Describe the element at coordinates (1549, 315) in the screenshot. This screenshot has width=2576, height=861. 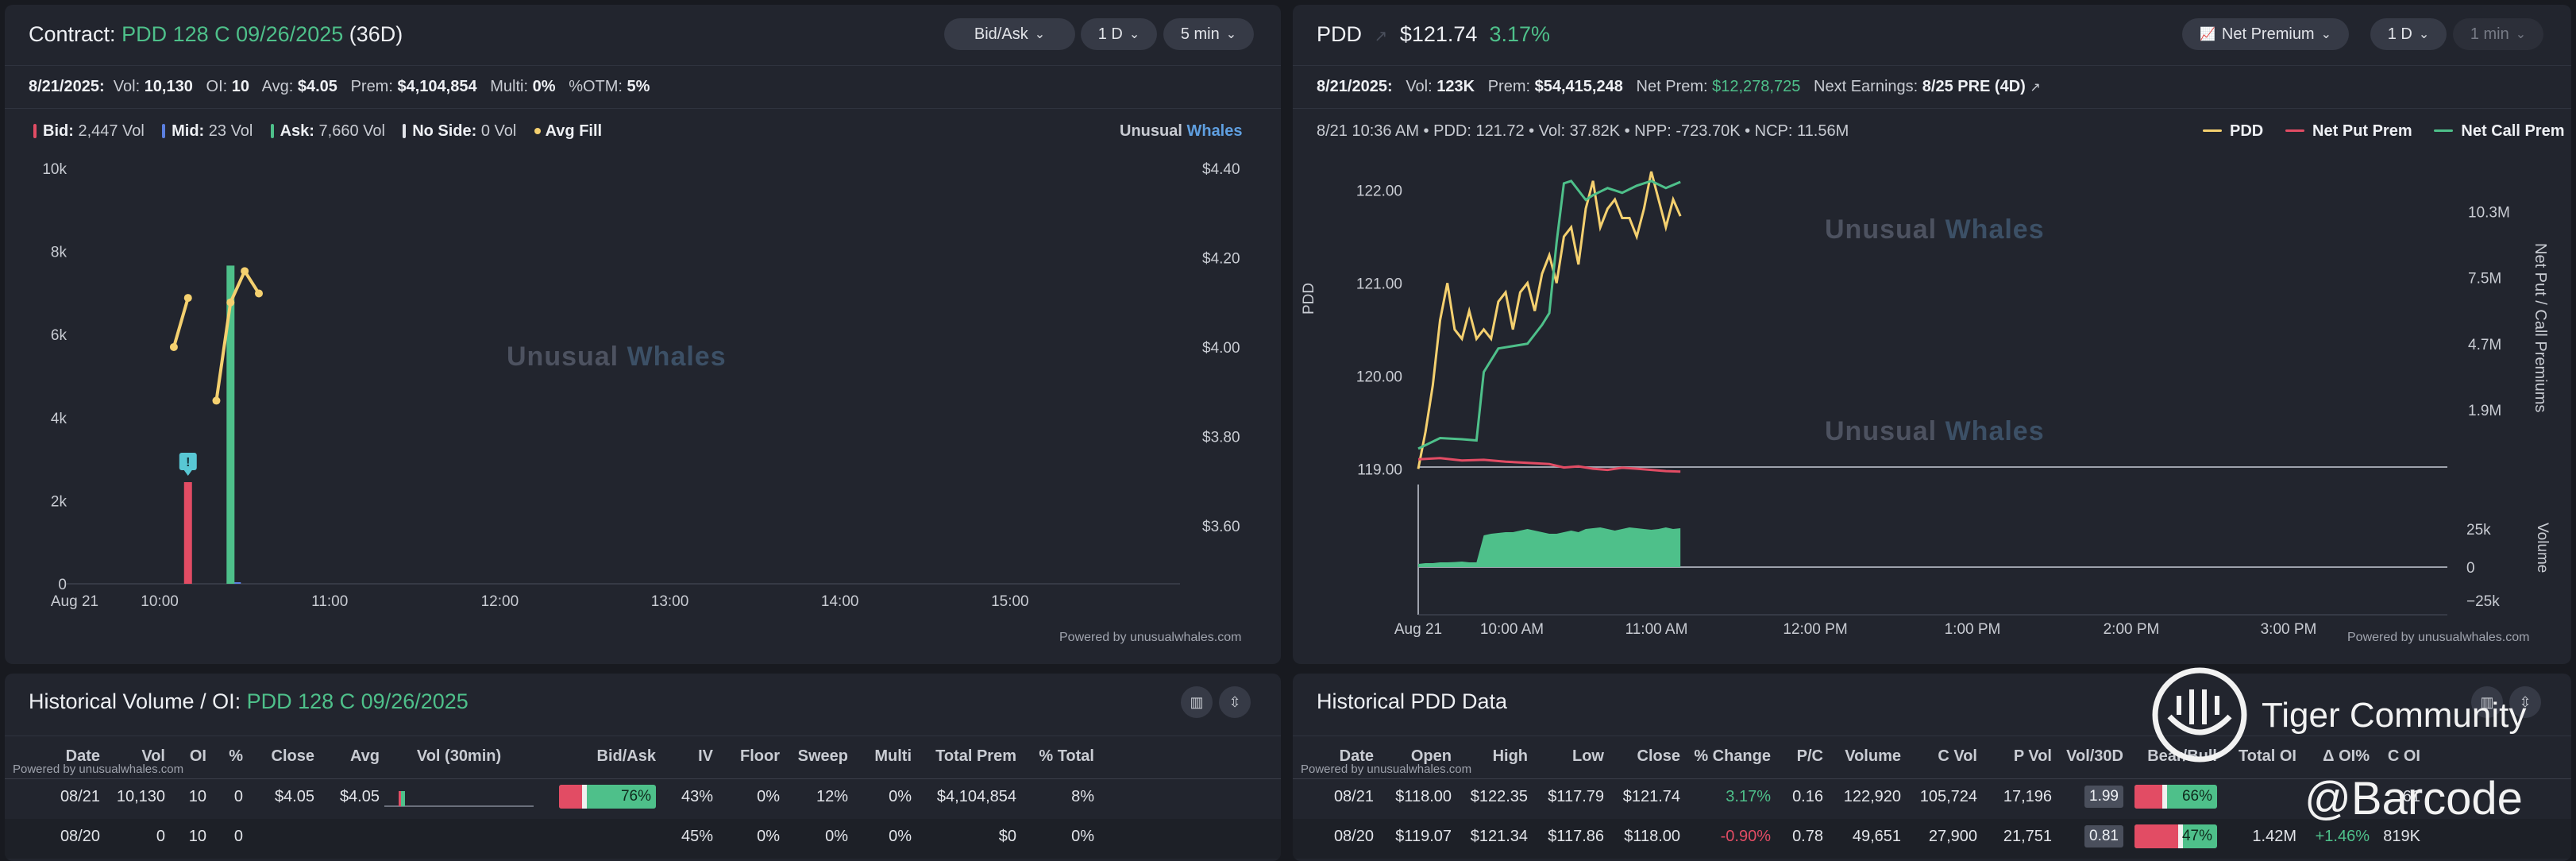
I see `series-line-net-call-prem` at that location.